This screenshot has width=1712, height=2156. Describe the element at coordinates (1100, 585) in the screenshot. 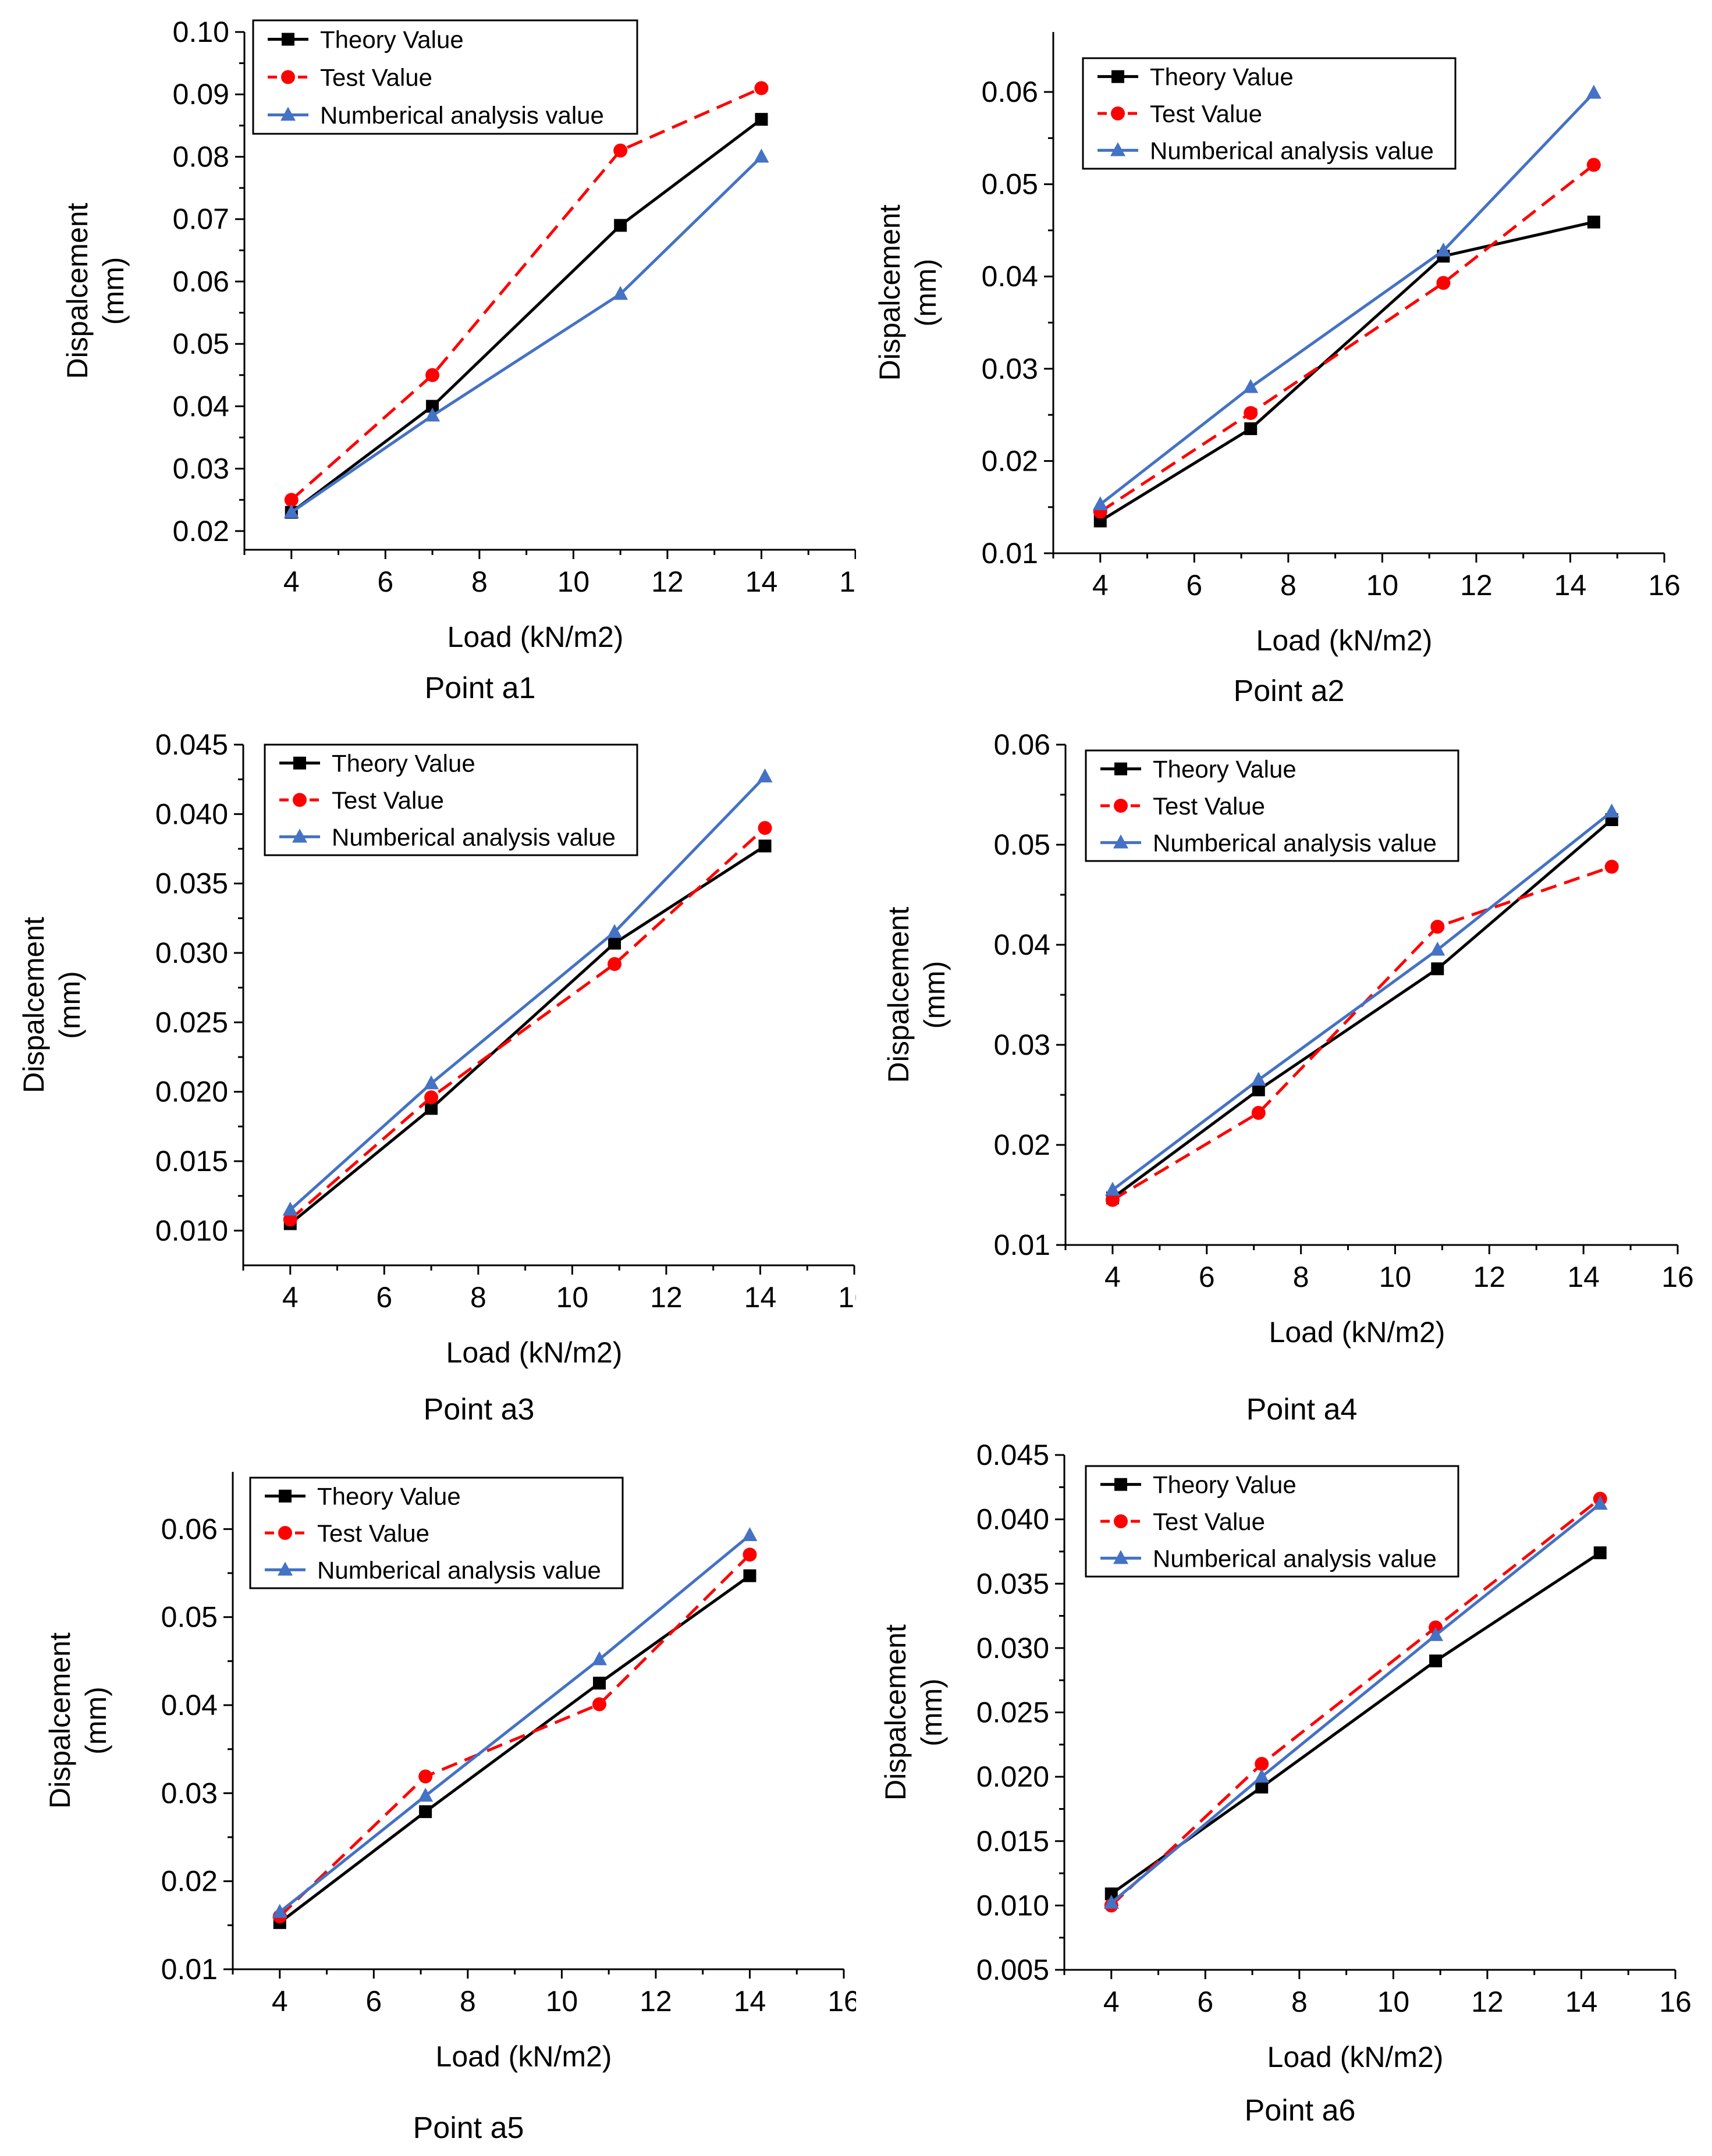

I see `x-tick-label: 4` at that location.